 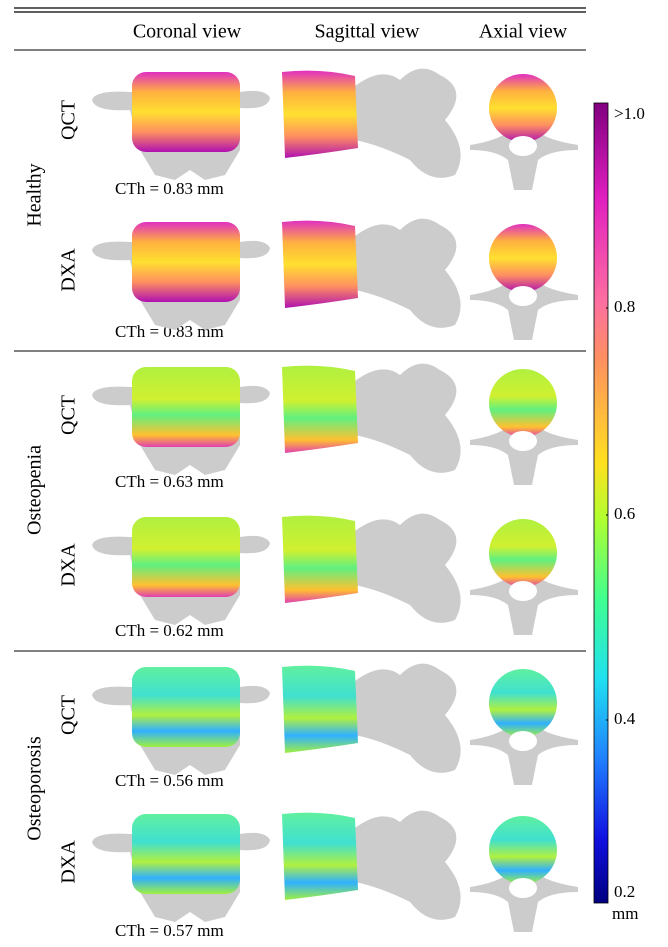 What do you see at coordinates (601, 503) in the screenshot?
I see `colorbar` at bounding box center [601, 503].